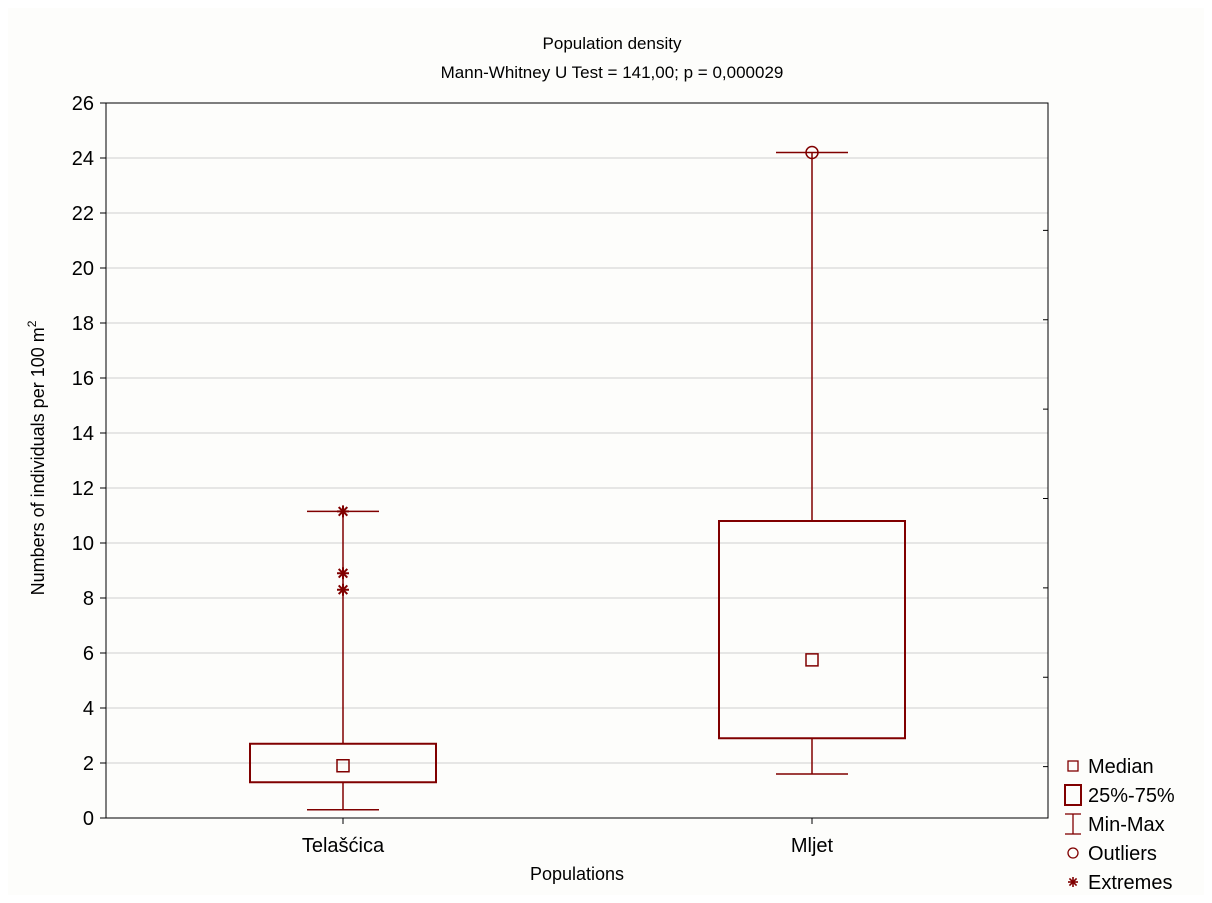 The width and height of the screenshot is (1212, 903). I want to click on x-tick-label: Mljet, so click(812, 846).